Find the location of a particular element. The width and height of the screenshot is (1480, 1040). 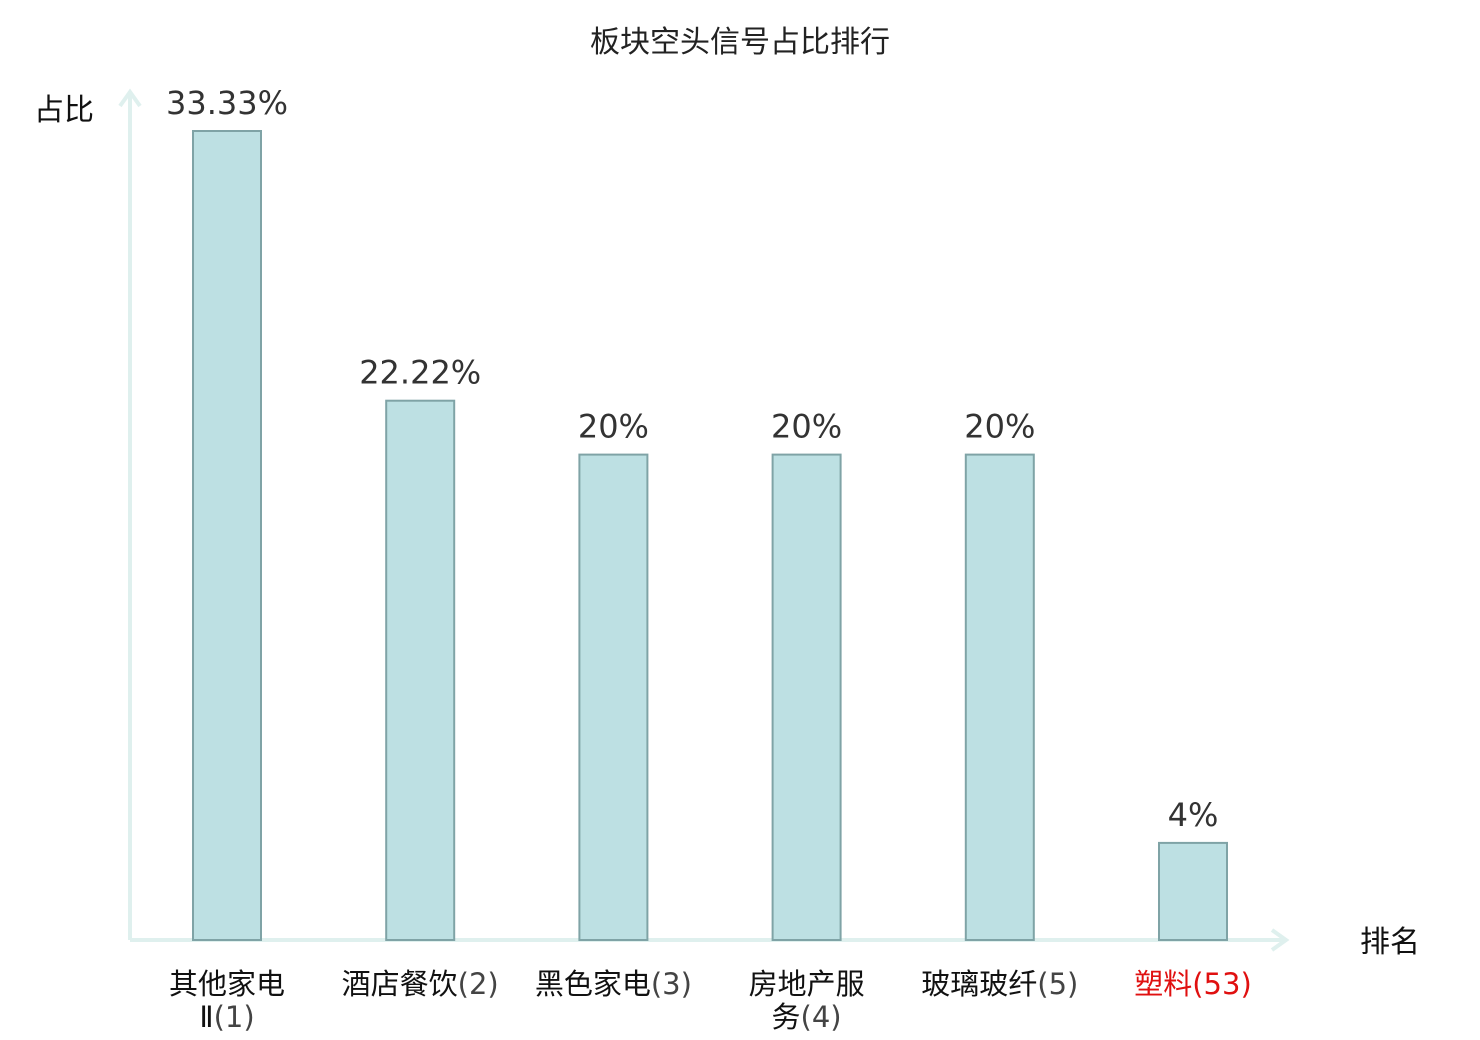

x-tick-label-2: 酒店餐饮(2) is located at coordinates (420, 984).